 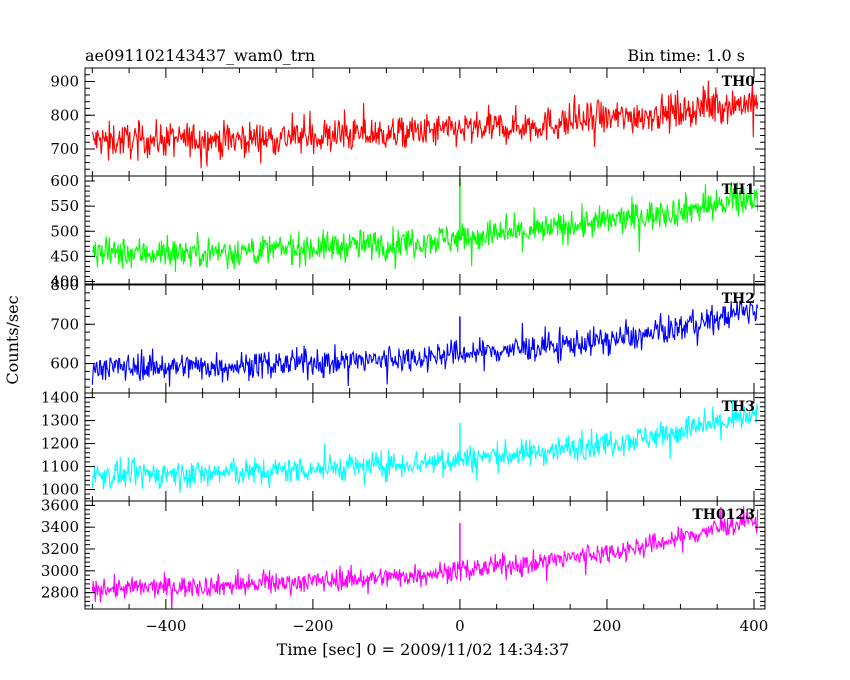 I want to click on x-axis-label: Time [sec] 0 = 2009/11/02 14:34:37, so click(x=423, y=649).